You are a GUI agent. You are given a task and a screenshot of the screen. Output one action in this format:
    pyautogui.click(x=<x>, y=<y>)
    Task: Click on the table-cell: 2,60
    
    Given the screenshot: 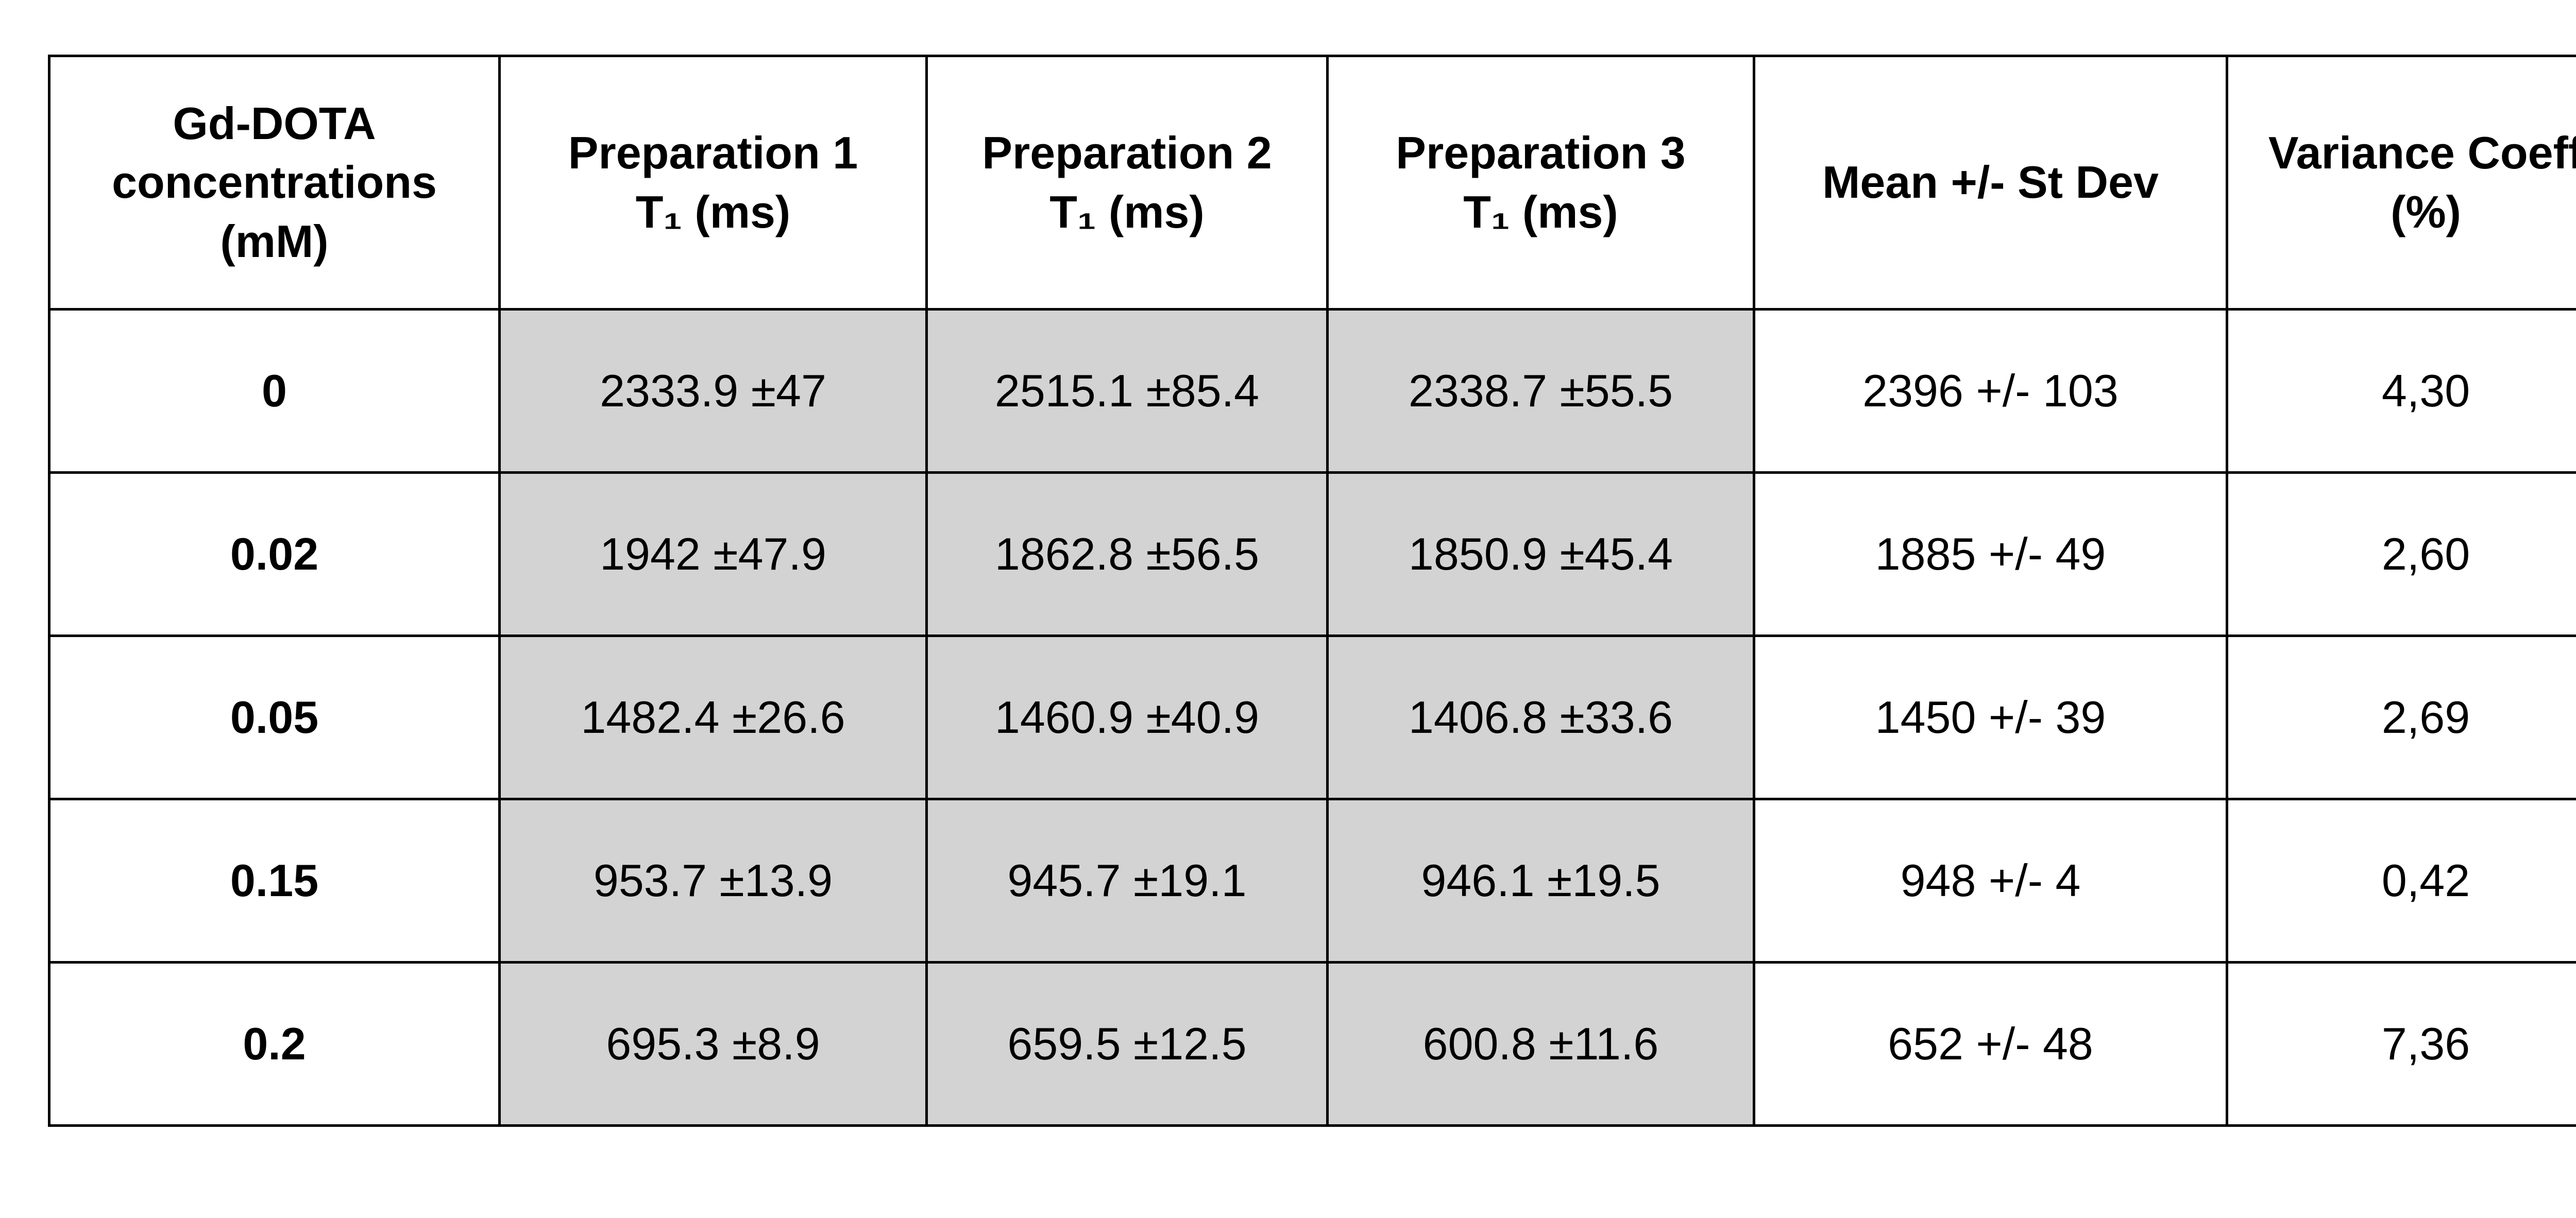 What is the action you would take?
    pyautogui.click(x=2401, y=554)
    